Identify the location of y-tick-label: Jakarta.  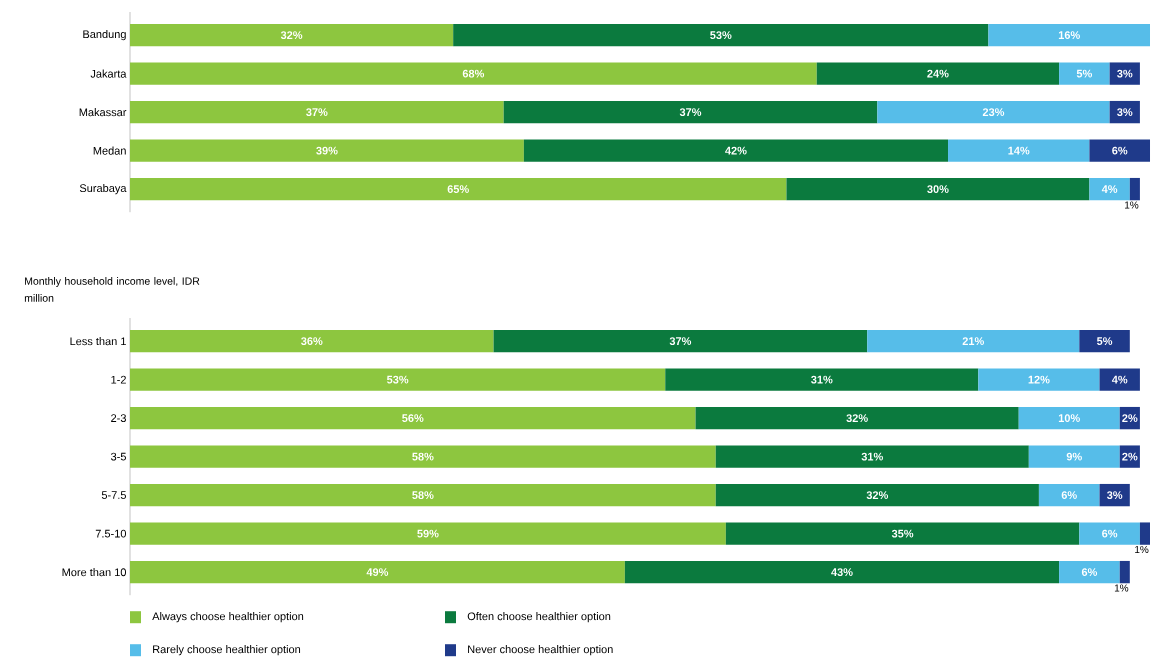
(108, 73).